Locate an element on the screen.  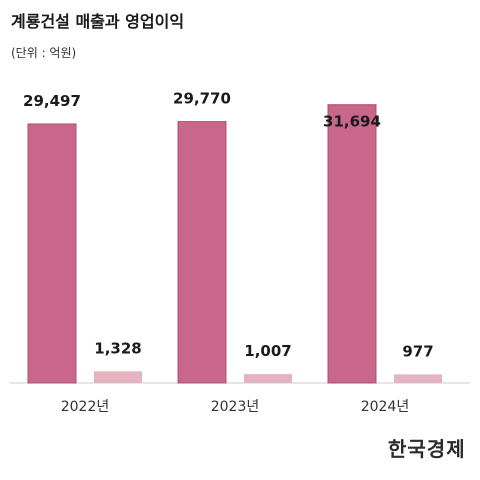
profit-value-label-2: 1,007 is located at coordinates (267, 351).